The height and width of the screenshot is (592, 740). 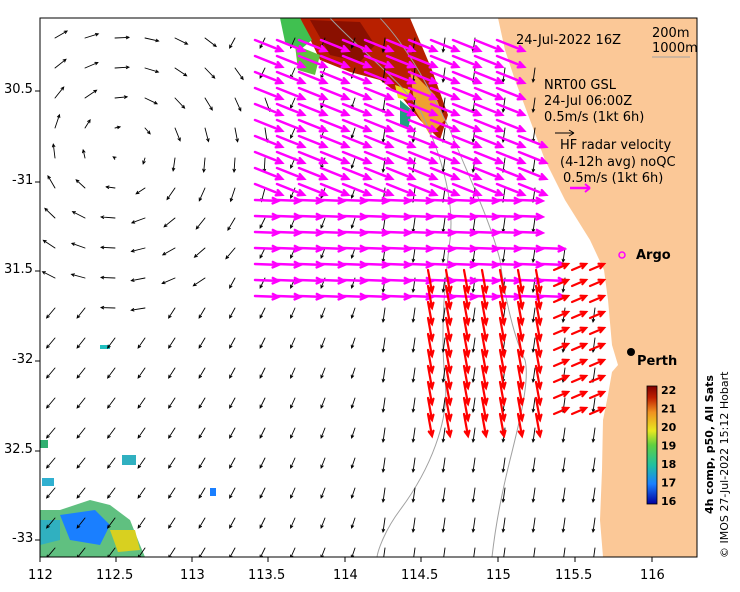 I want to click on x-tick-label: 115, so click(x=498, y=575).